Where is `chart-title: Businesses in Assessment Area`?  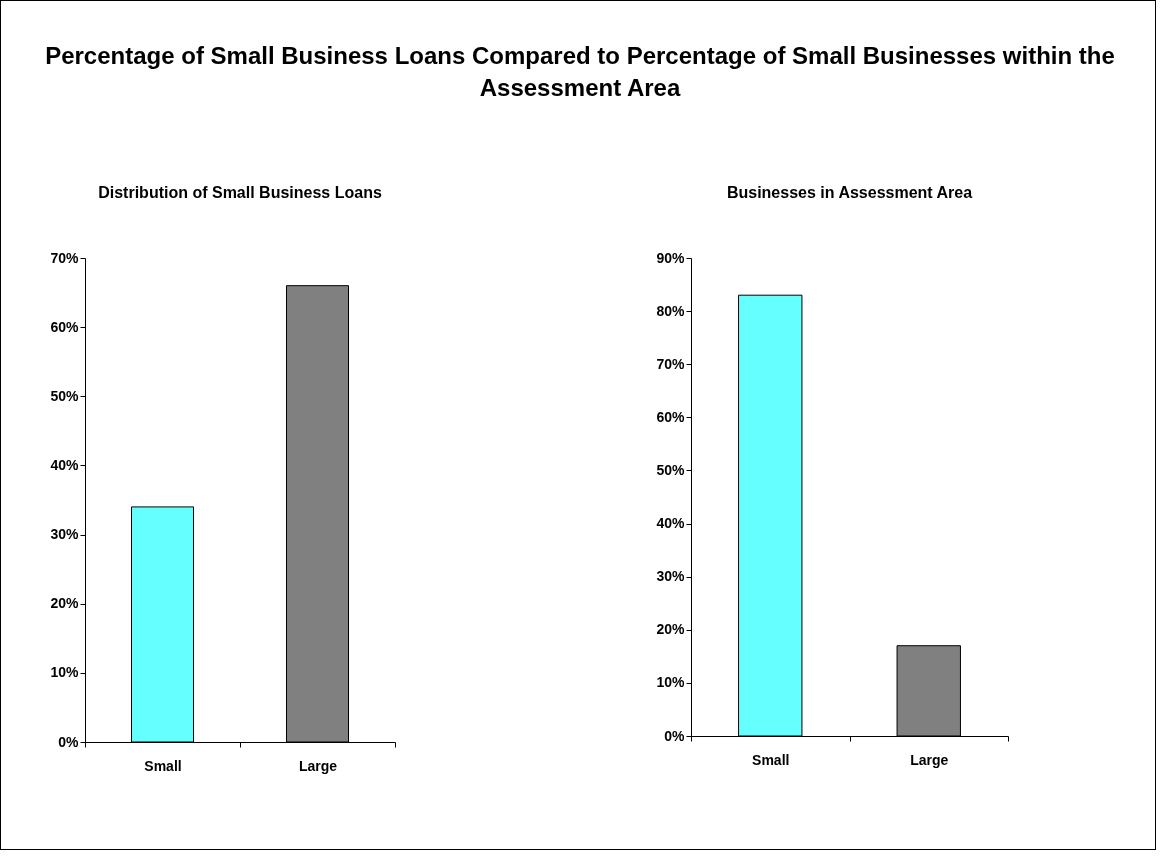 chart-title: Businesses in Assessment Area is located at coordinates (849, 192).